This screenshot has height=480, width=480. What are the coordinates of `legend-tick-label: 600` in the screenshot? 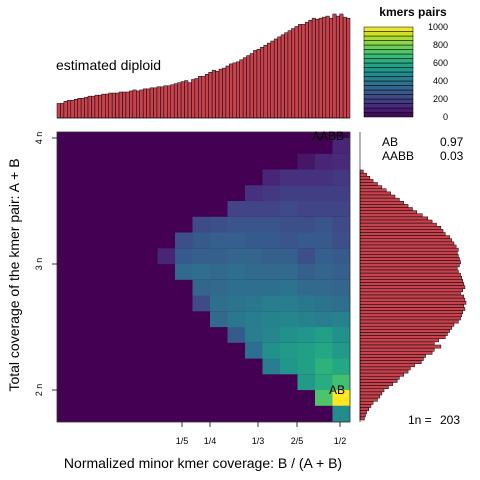 It's located at (440, 63).